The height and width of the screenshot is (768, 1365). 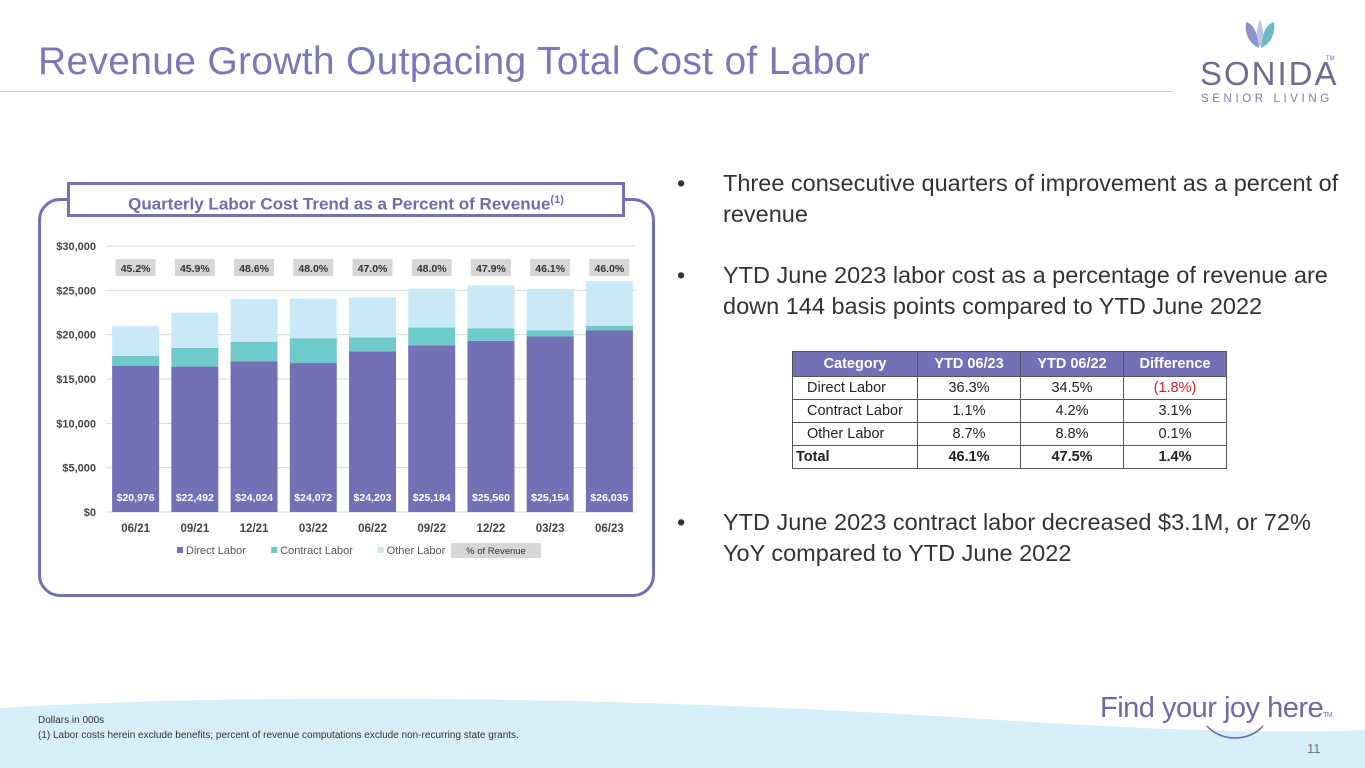 What do you see at coordinates (1009, 434) in the screenshot?
I see `table-row: Other Labor 8.7% 8.8% 0.1%` at bounding box center [1009, 434].